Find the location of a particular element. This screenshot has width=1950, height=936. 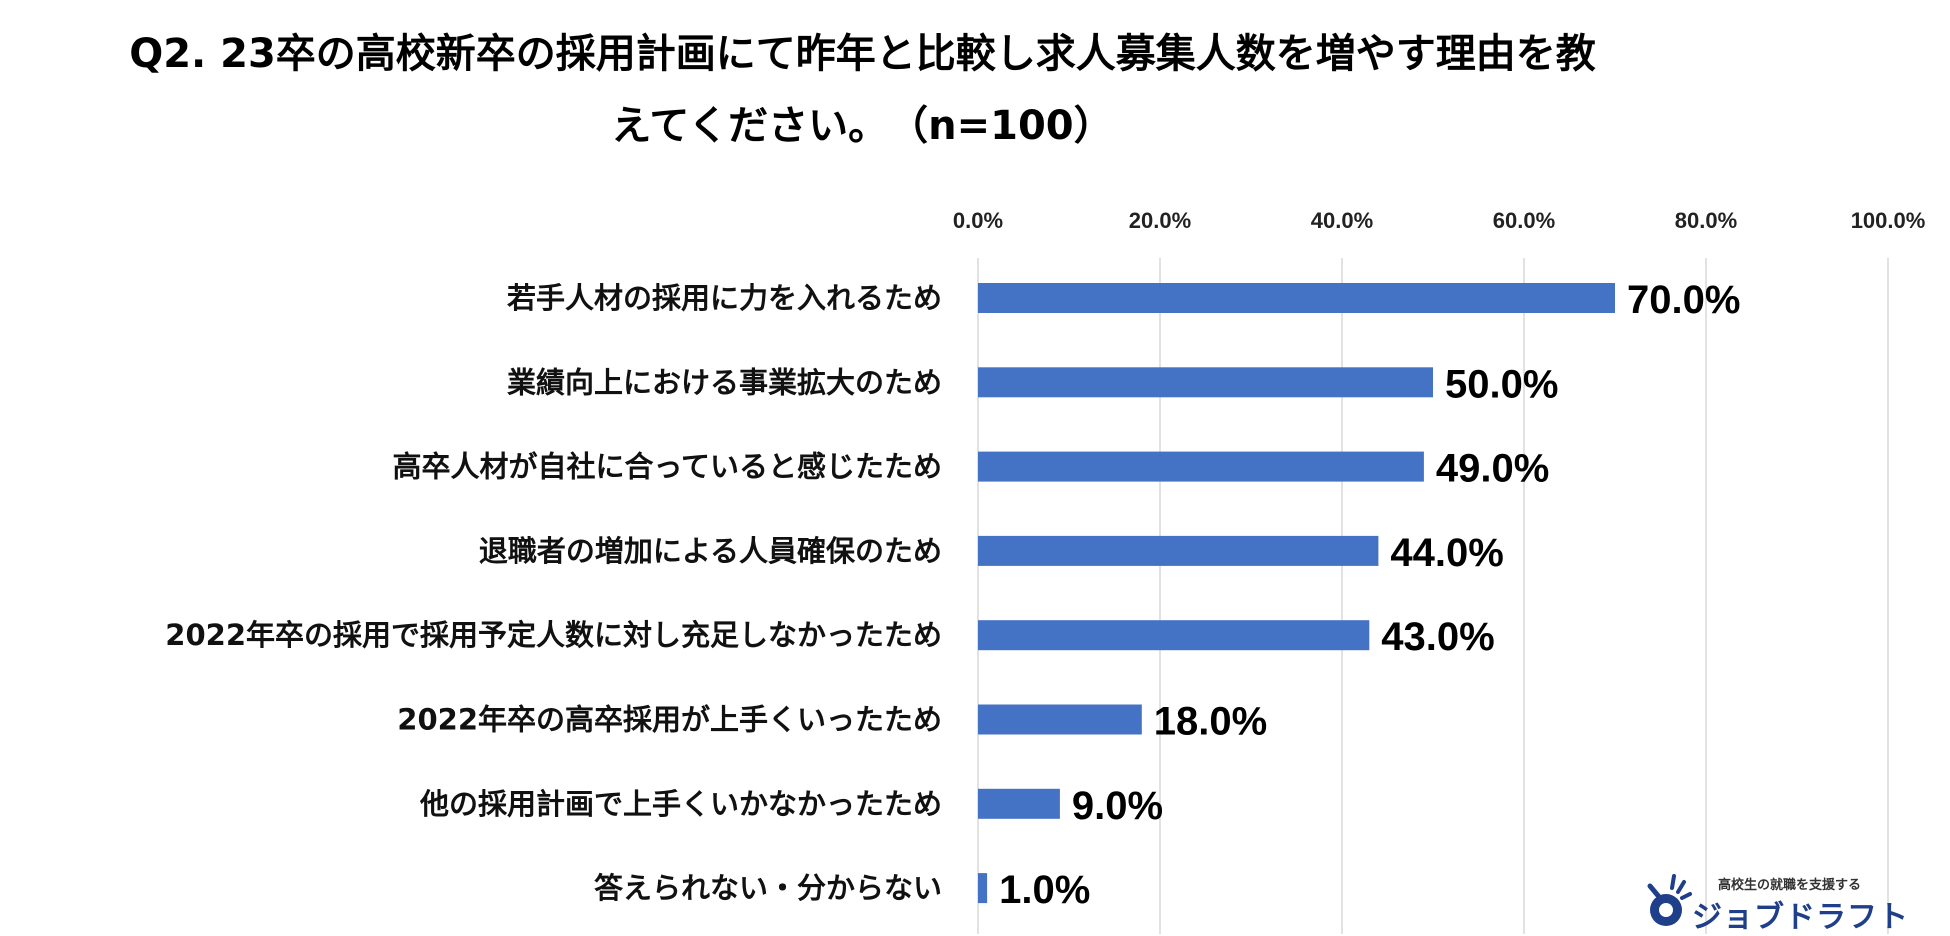

data-label: 1.0% is located at coordinates (1044, 890).